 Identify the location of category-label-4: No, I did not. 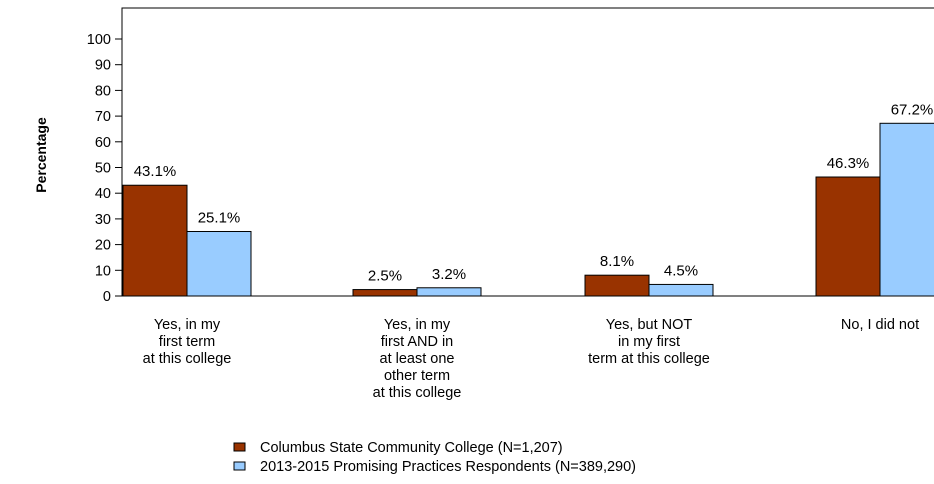
(880, 325).